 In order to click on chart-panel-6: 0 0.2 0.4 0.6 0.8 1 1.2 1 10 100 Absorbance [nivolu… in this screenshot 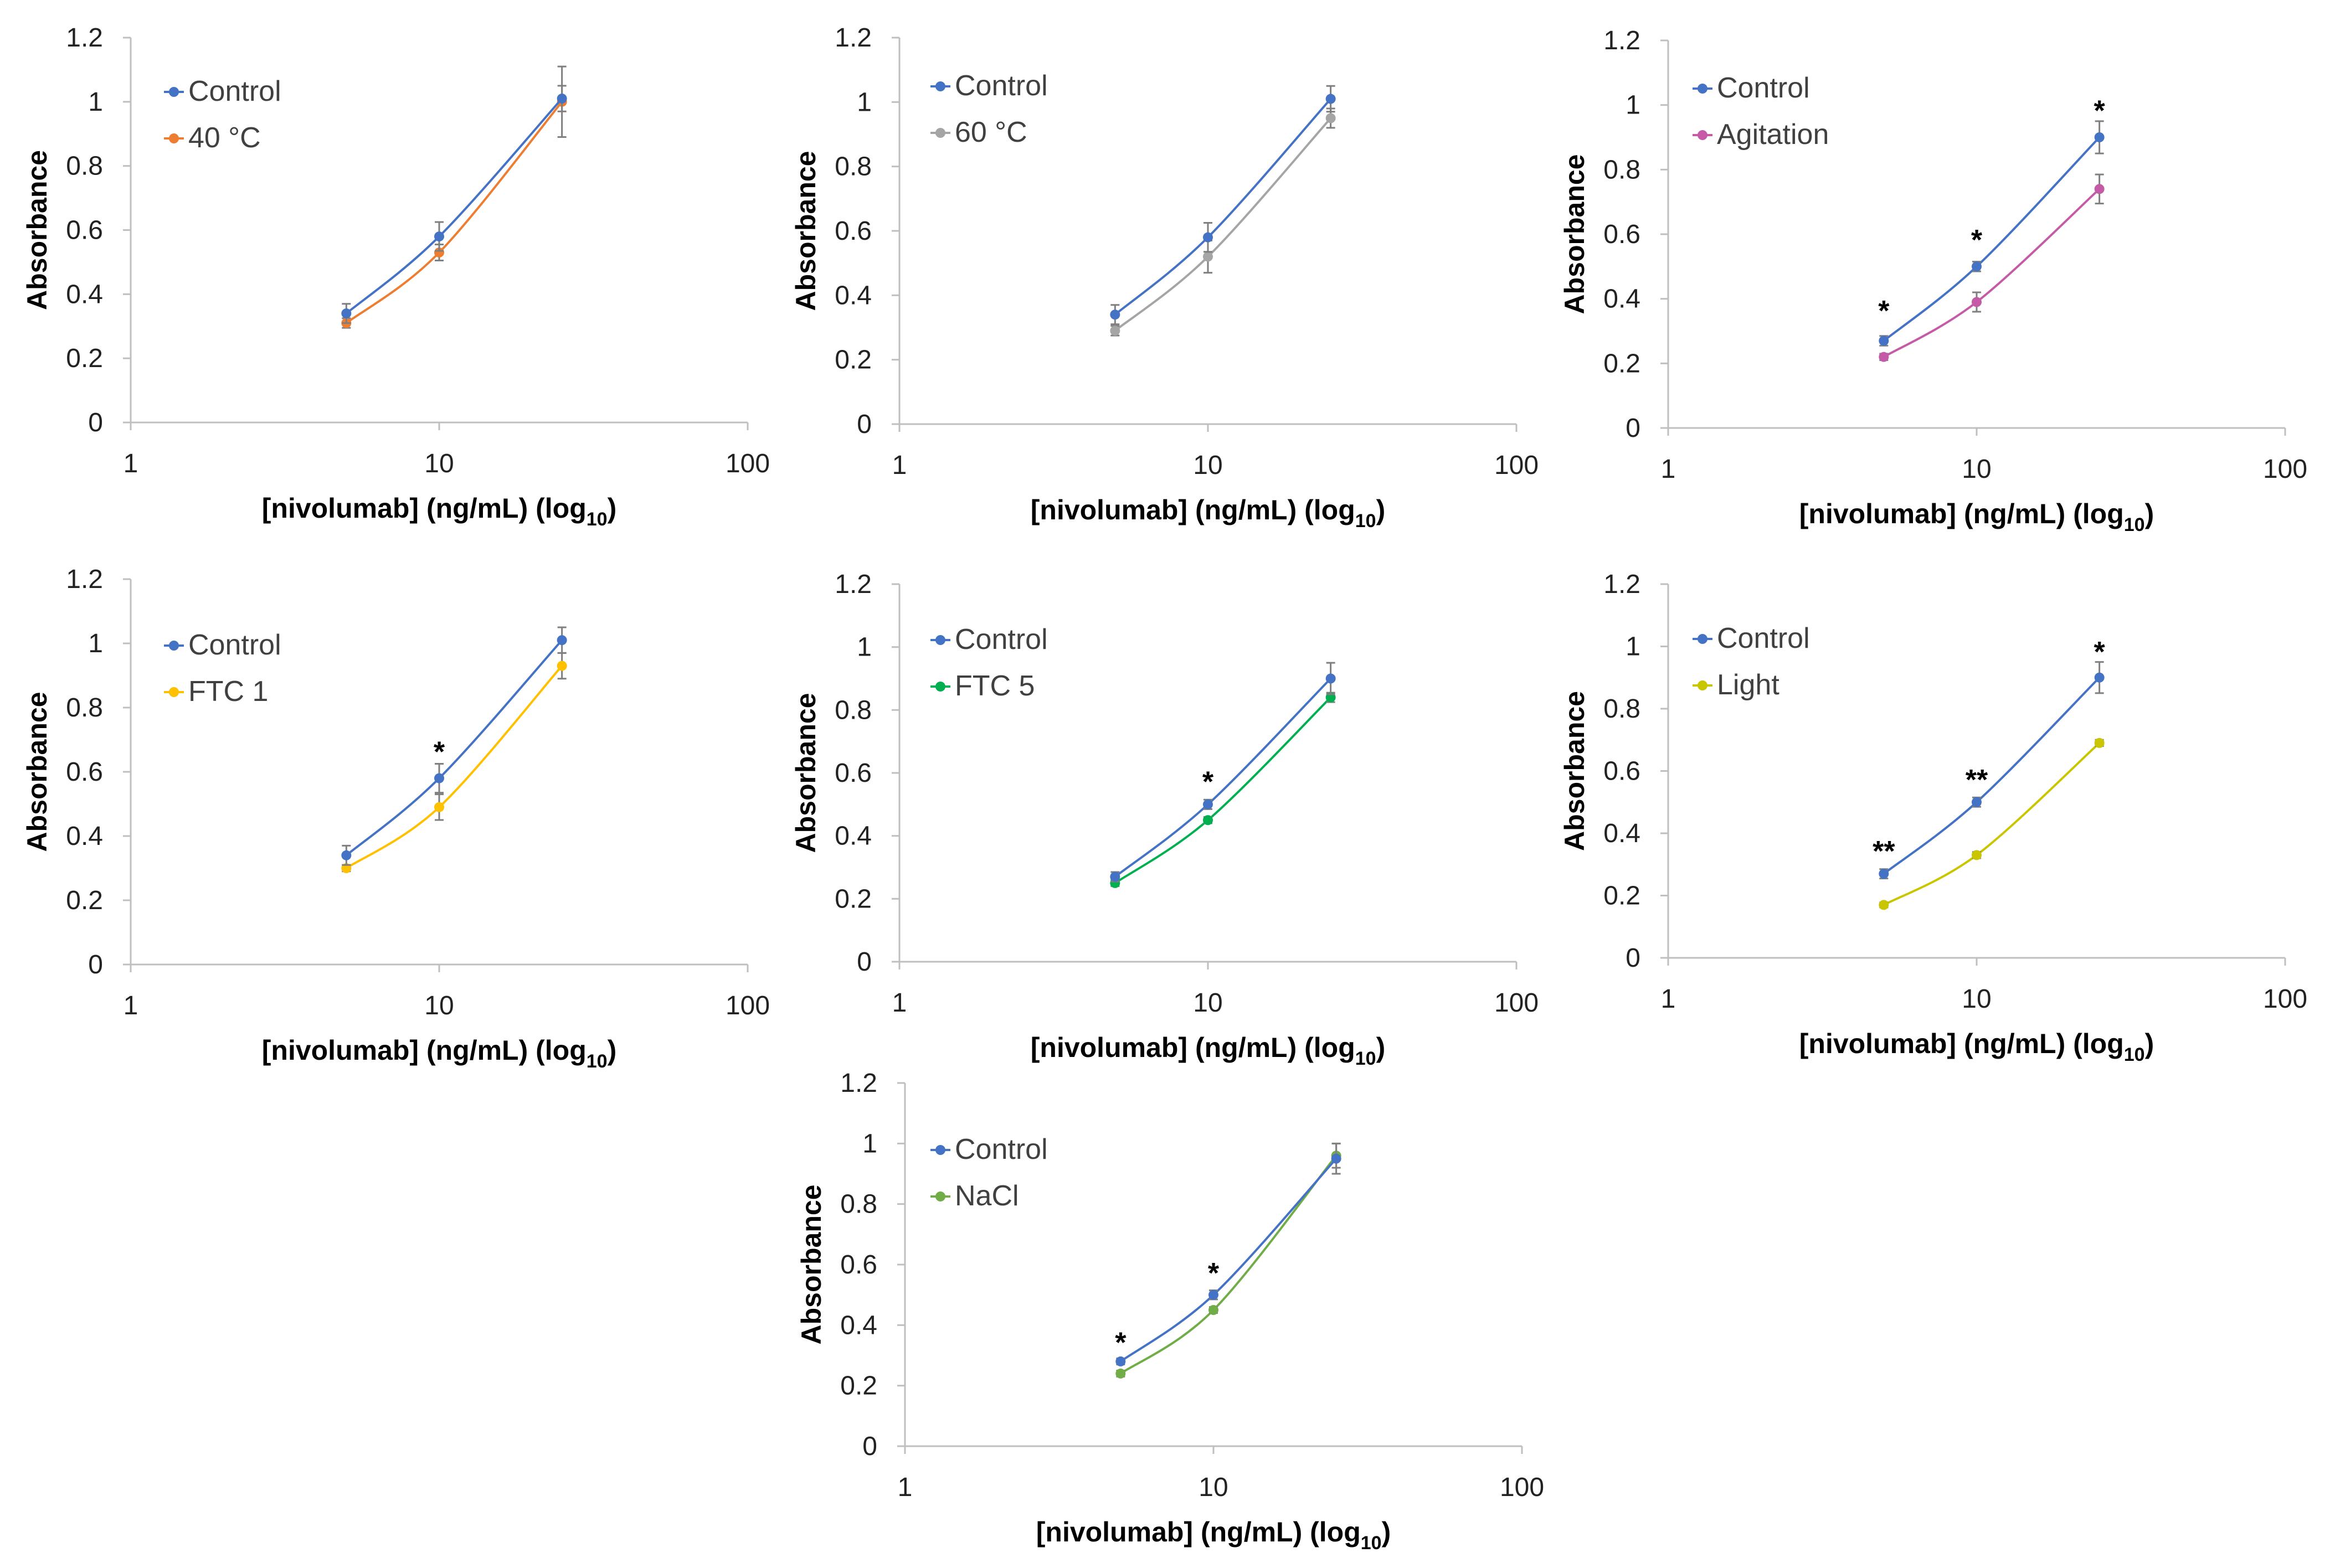, I will do `click(1933, 817)`.